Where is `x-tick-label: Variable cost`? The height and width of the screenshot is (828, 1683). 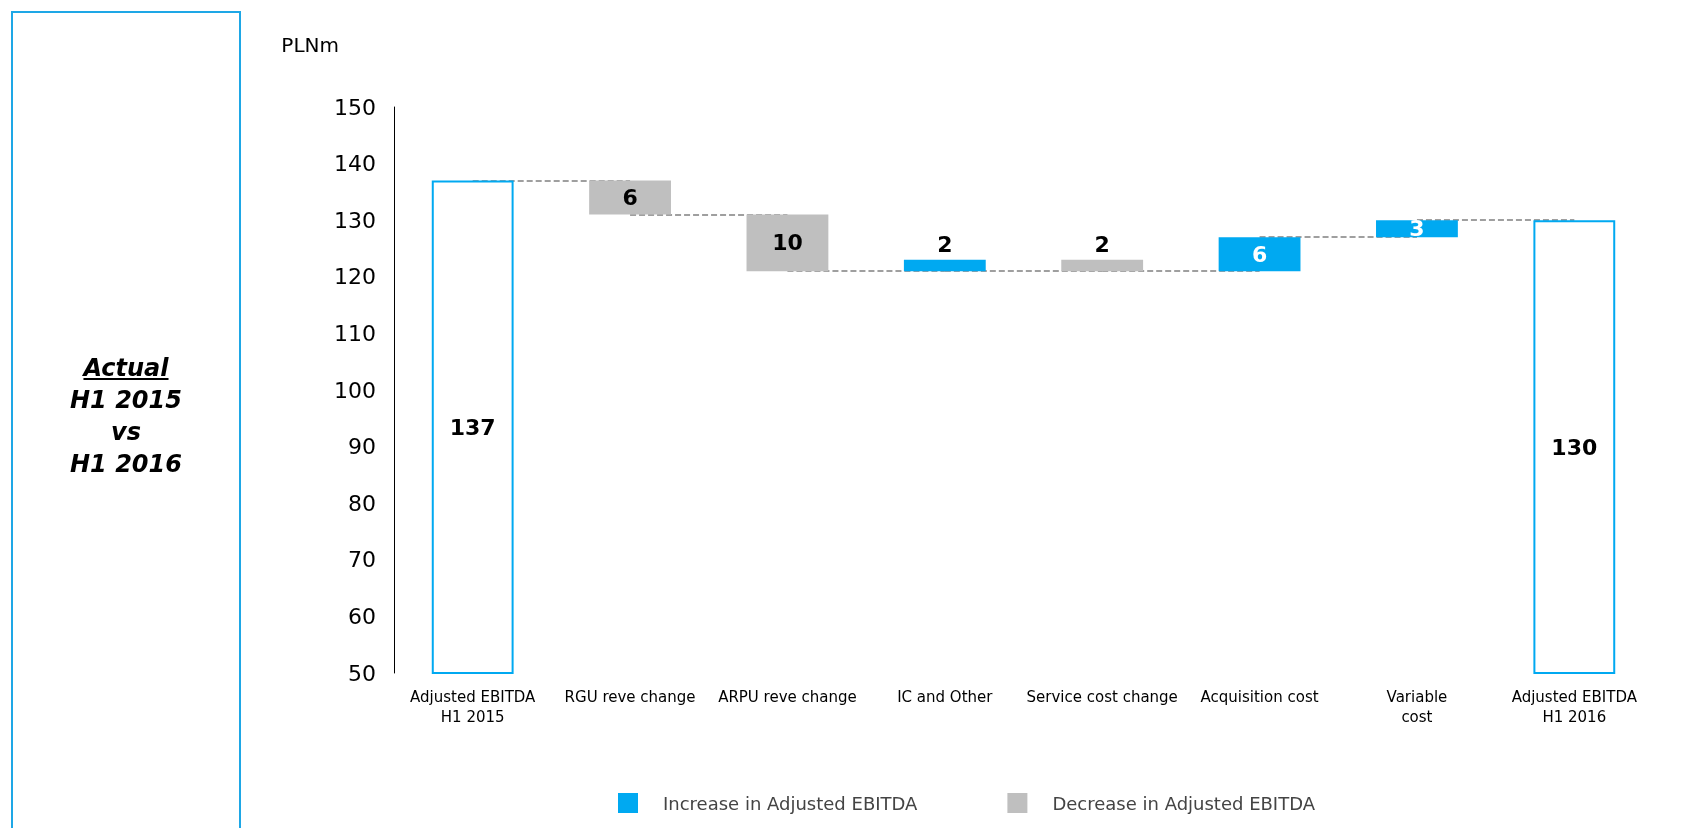 x-tick-label: Variable cost is located at coordinates (1417, 707).